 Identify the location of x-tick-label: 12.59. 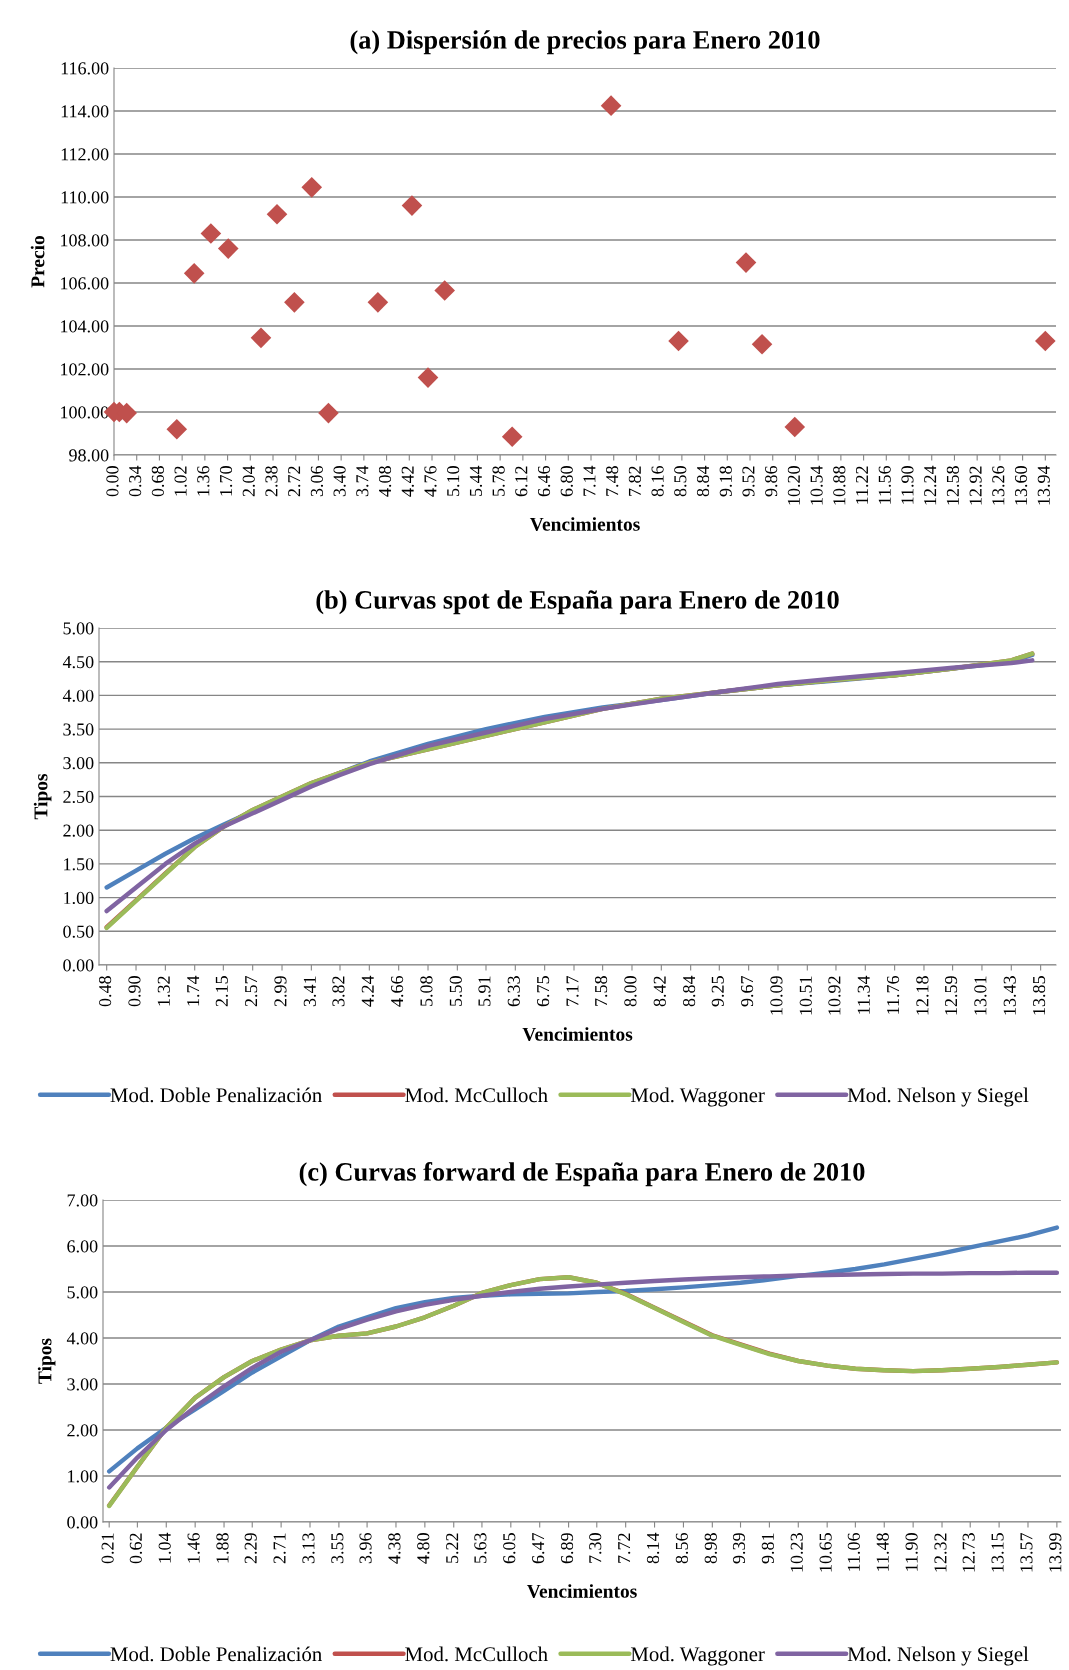
(951, 995).